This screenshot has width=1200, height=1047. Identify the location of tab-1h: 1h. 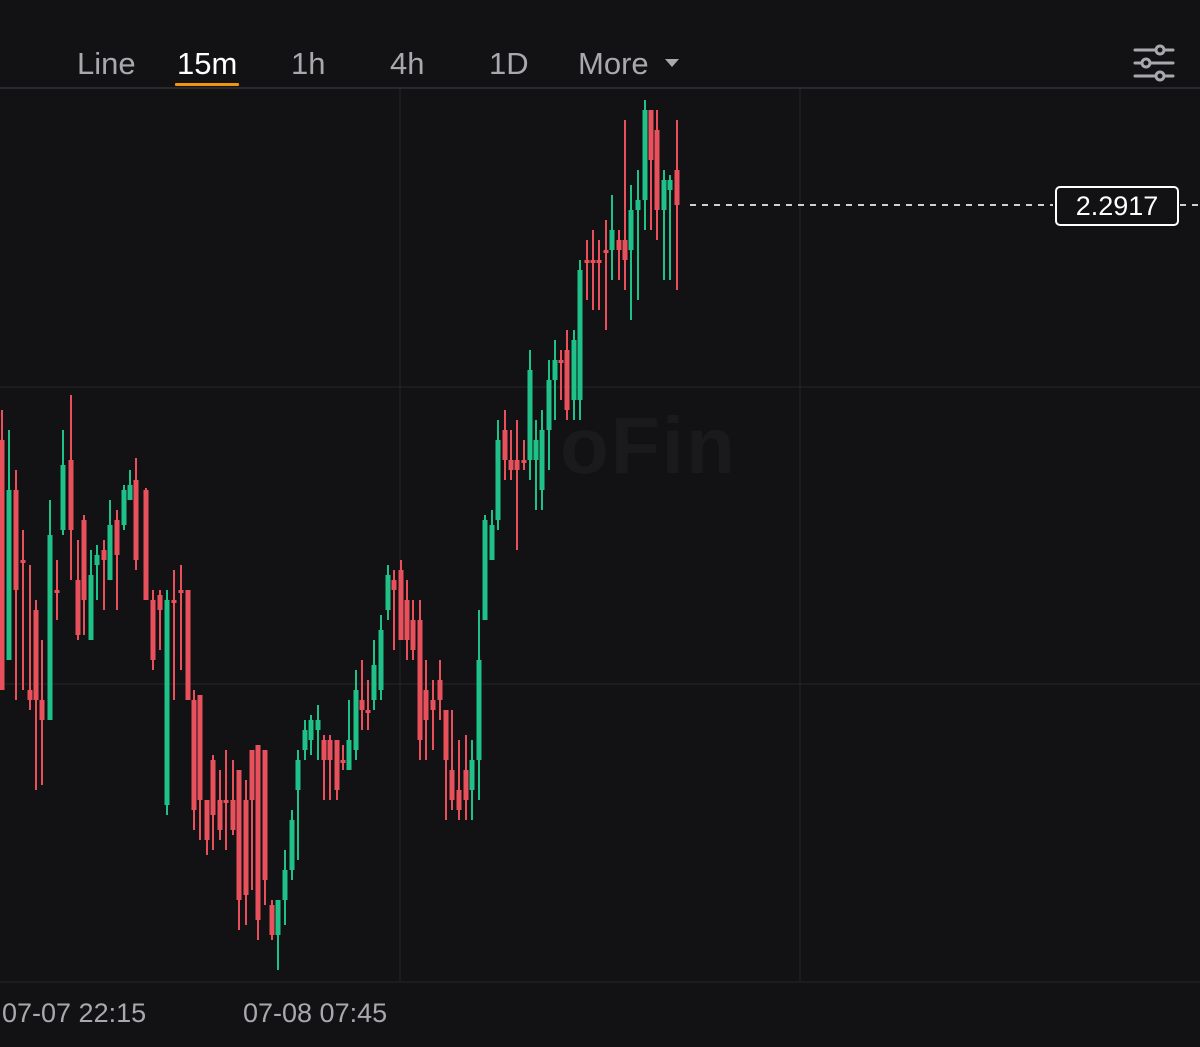
(308, 63).